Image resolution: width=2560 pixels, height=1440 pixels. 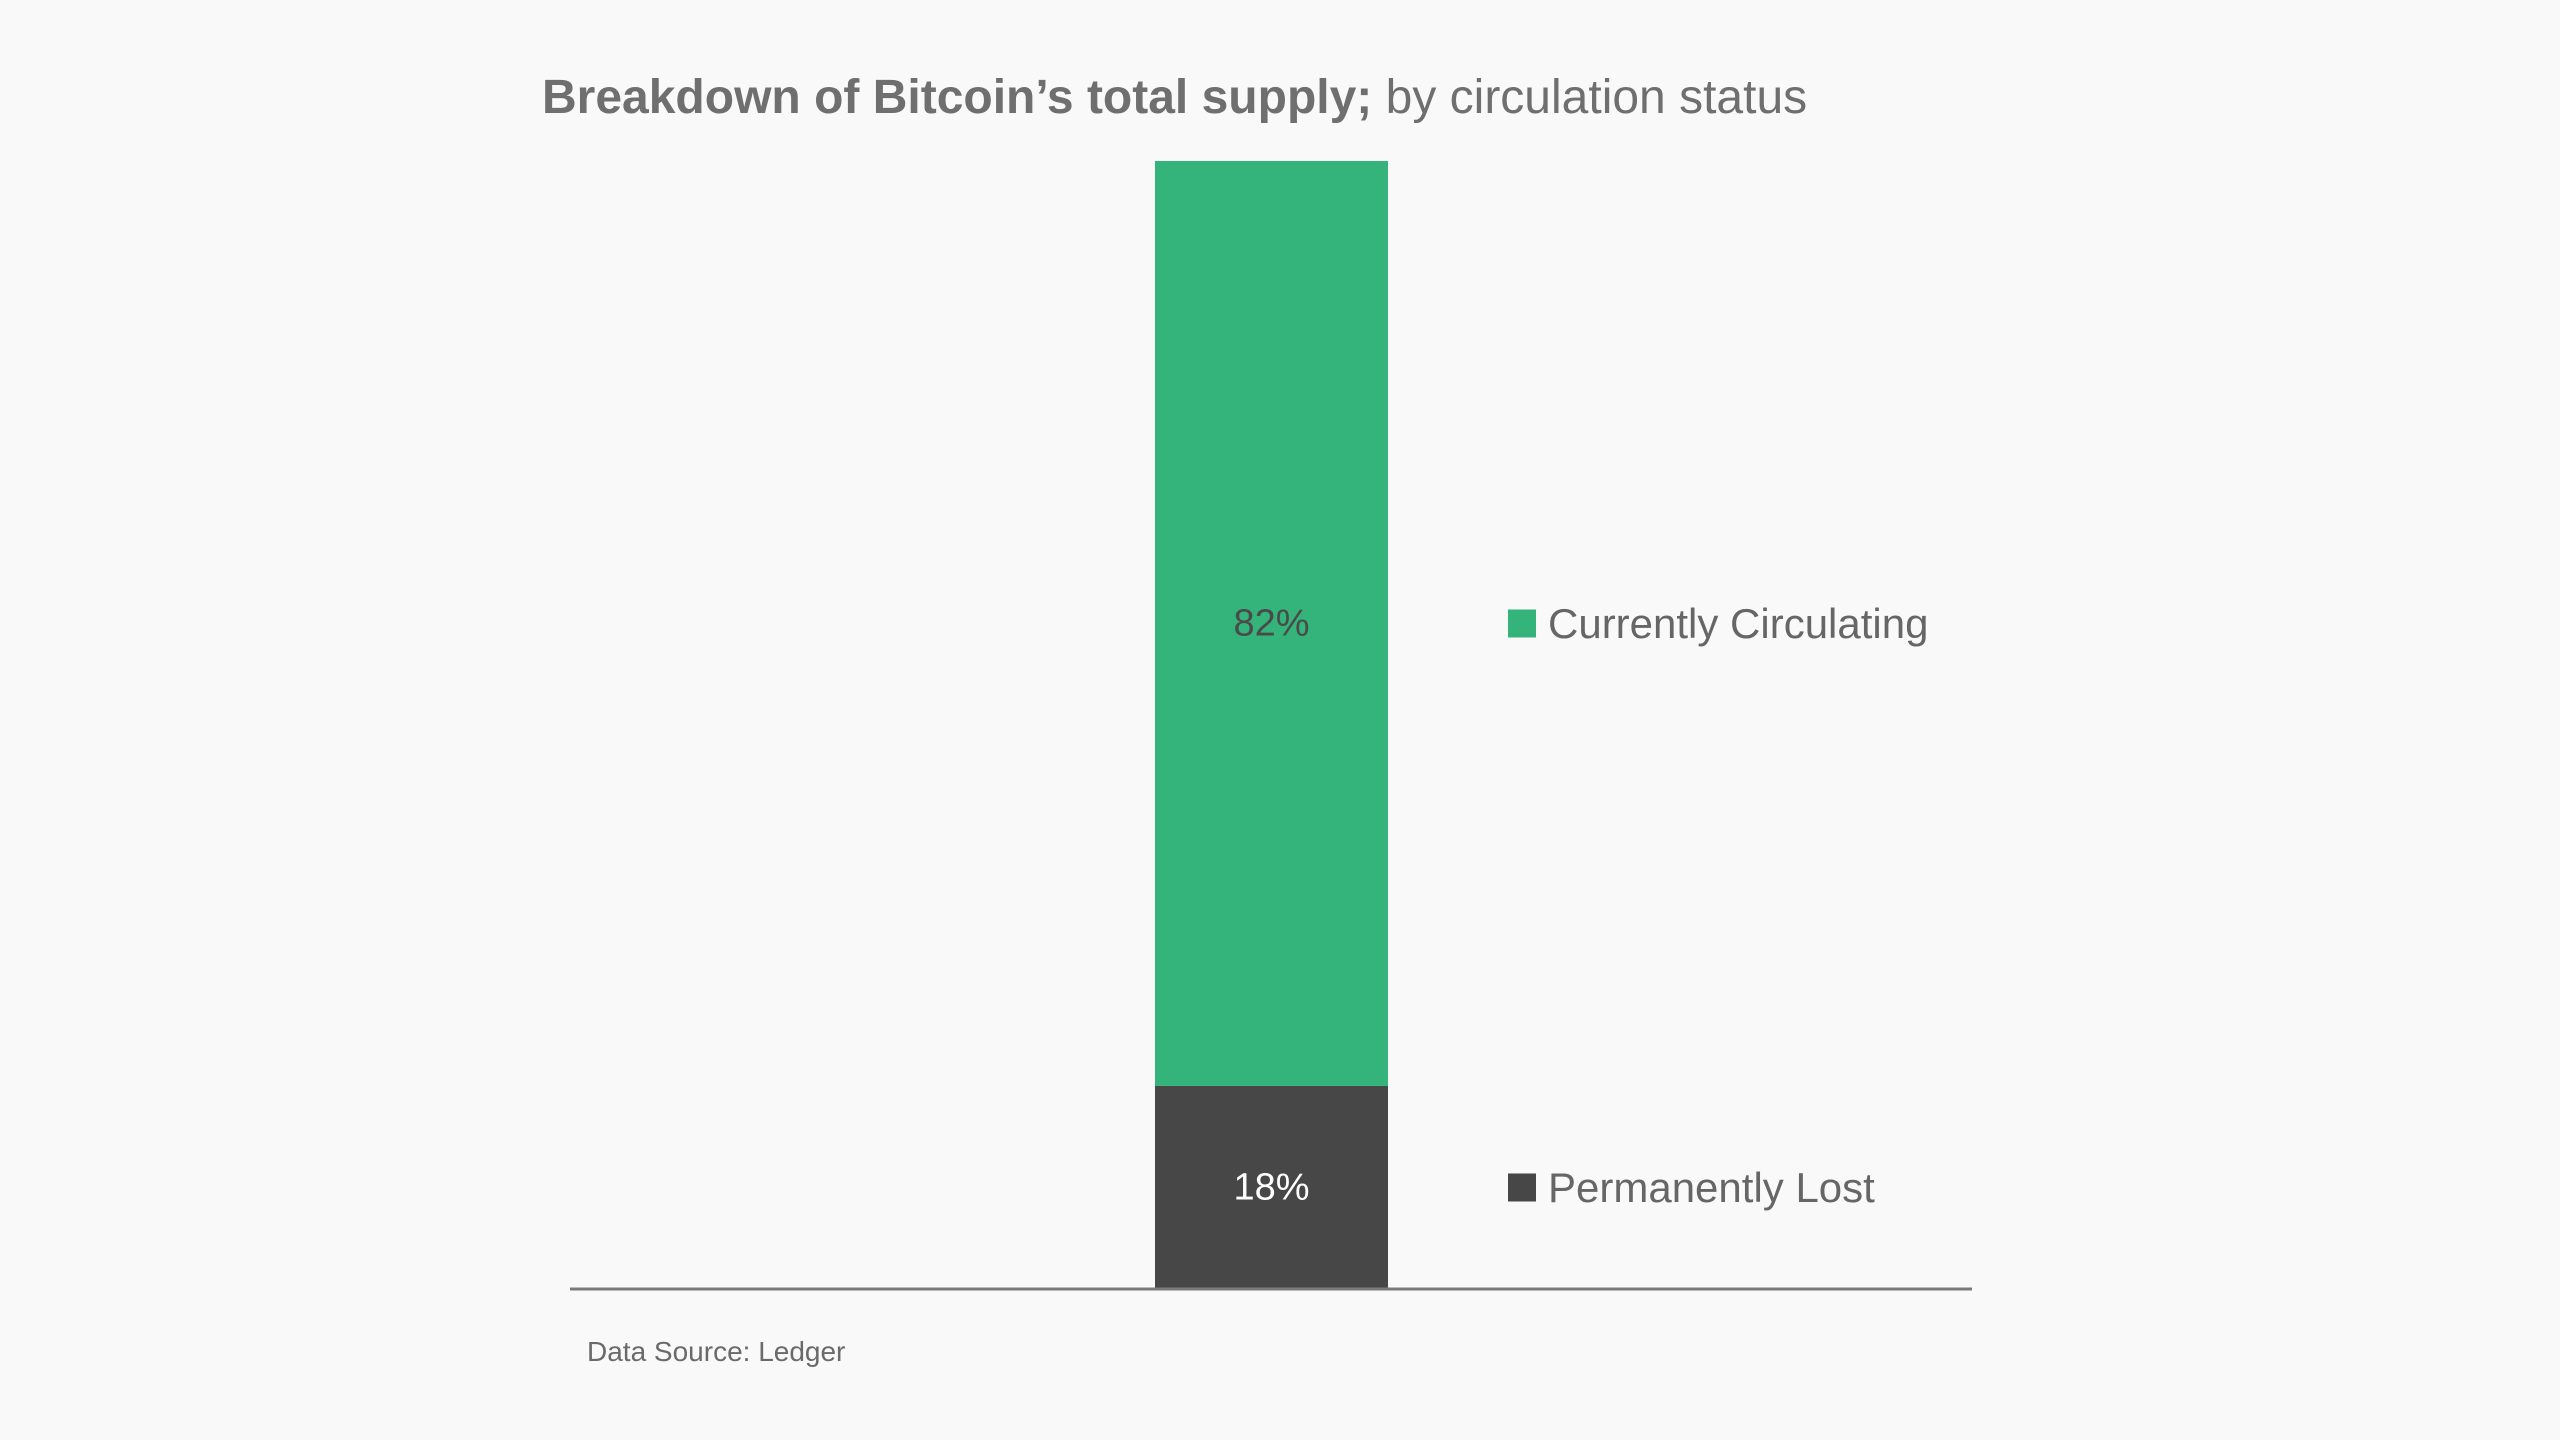 I want to click on data-label-currently-circulating: 82%, so click(x=1271, y=623).